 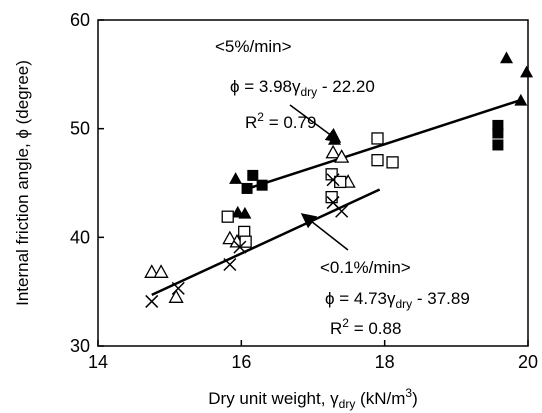 What do you see at coordinates (346, 86) in the screenshot?
I see `text-part: - 22.20` at bounding box center [346, 86].